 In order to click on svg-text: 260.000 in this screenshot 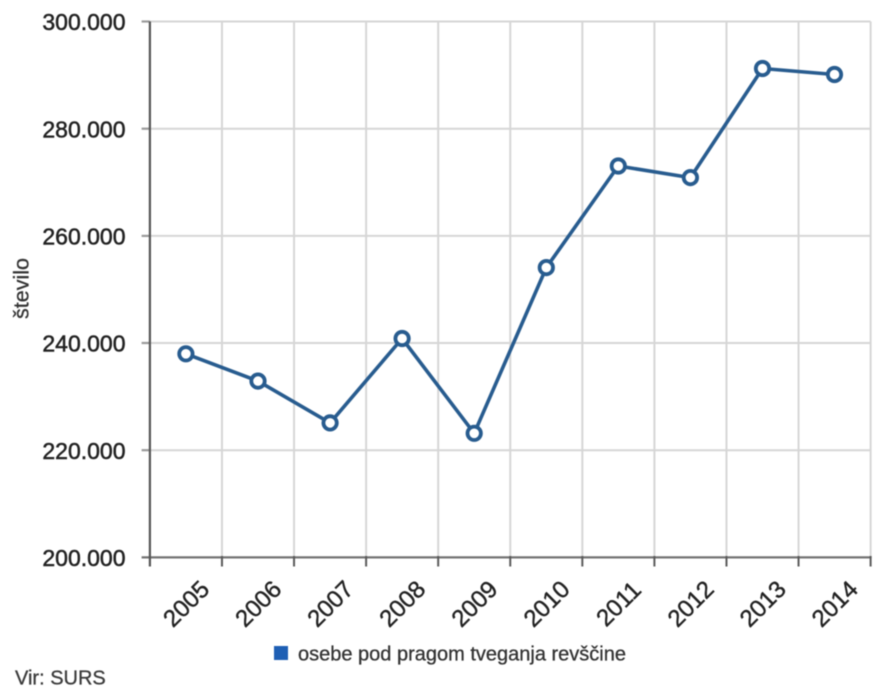, I will do `click(83, 237)`.